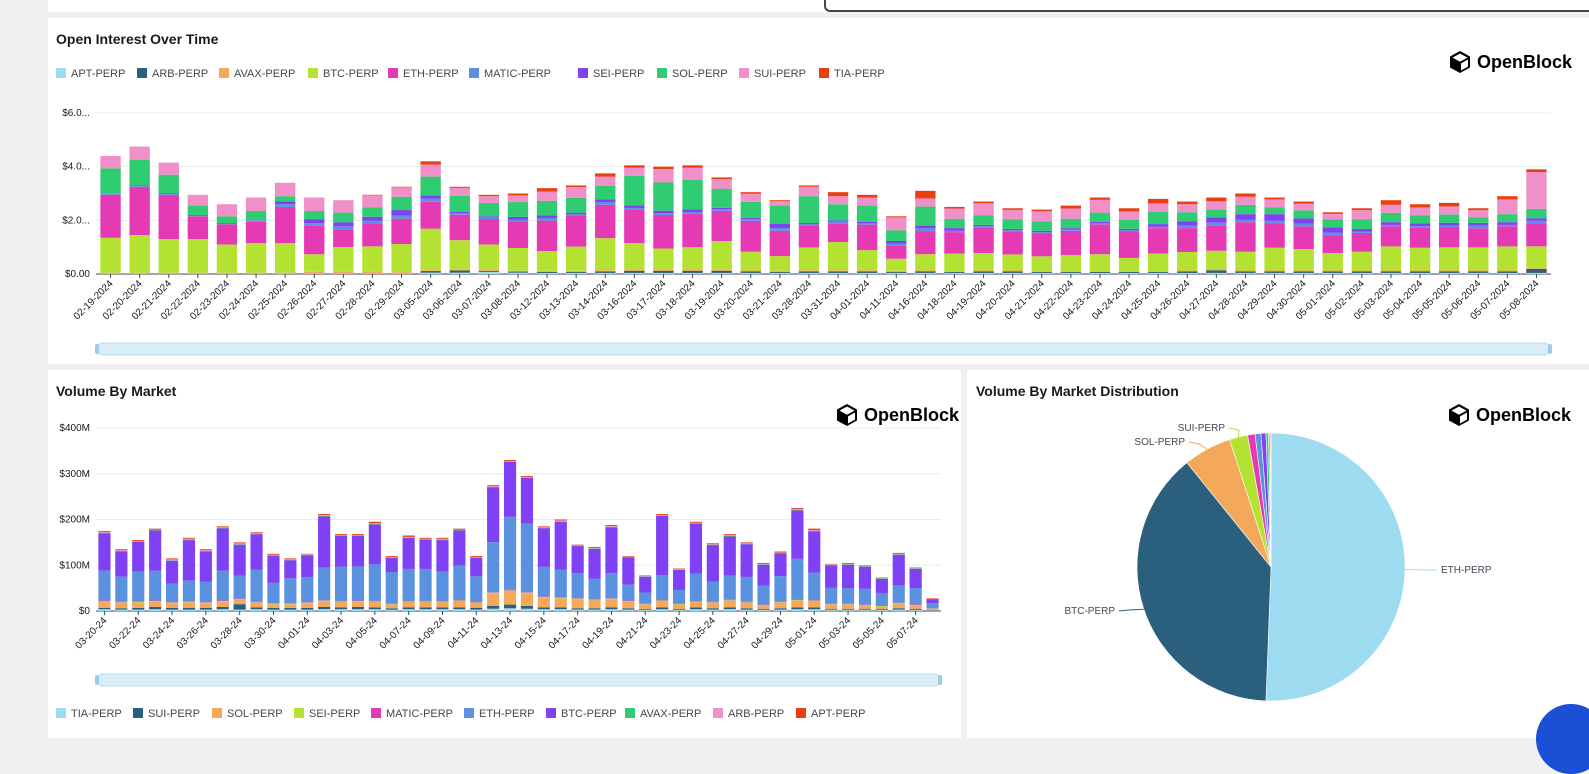  I want to click on y-tick-label: $300M, so click(74, 474).